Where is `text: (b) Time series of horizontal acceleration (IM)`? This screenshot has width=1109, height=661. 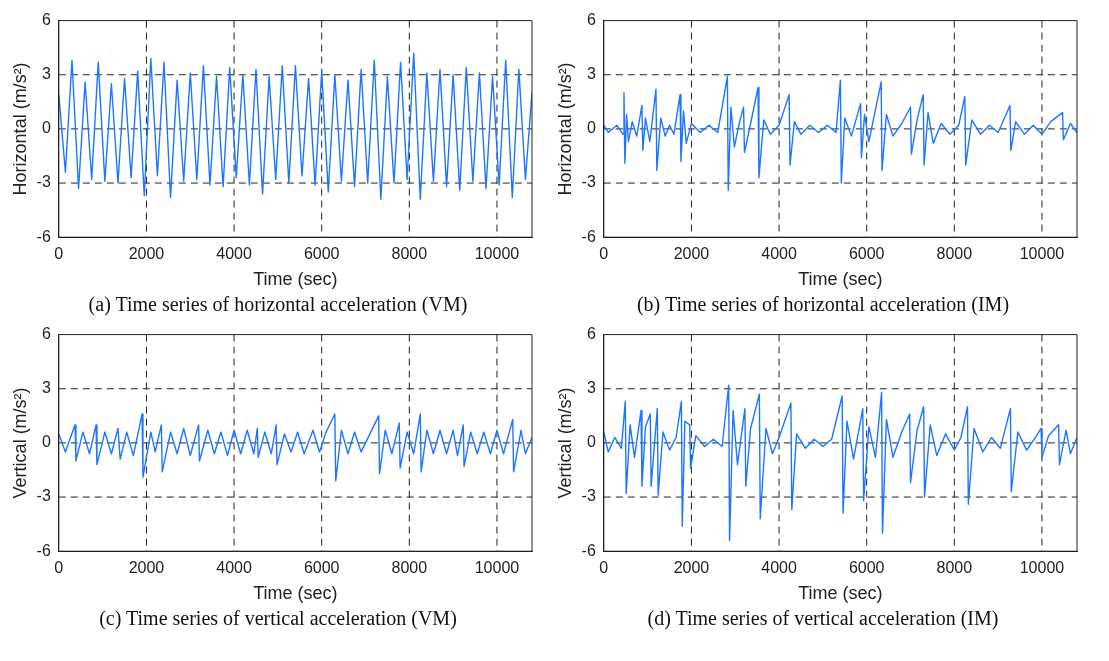
text: (b) Time series of horizontal acceleration (IM) is located at coordinates (823, 304).